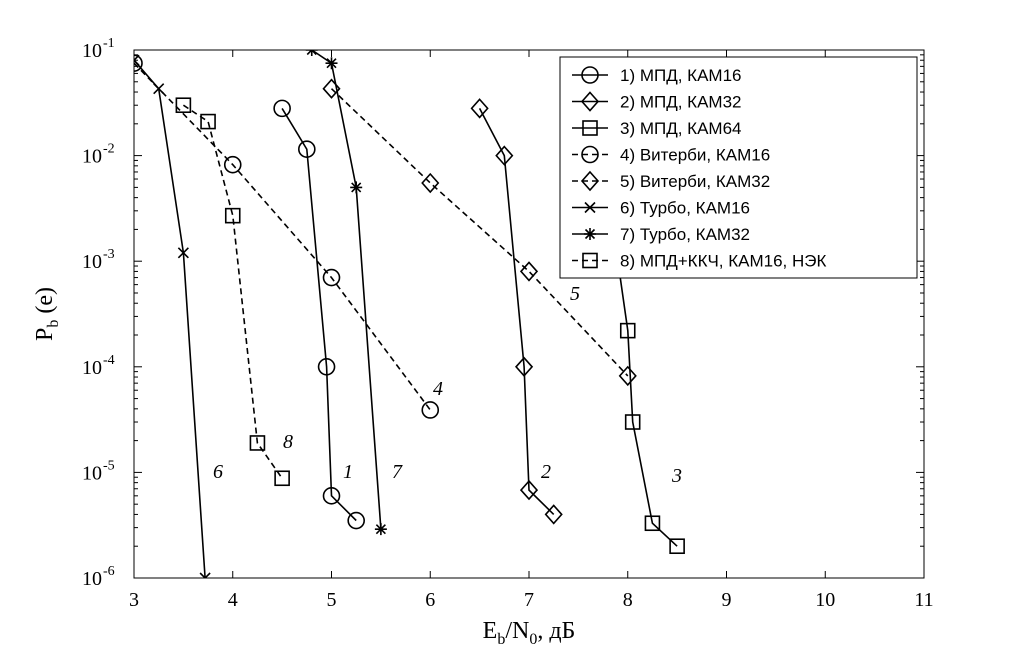 This screenshot has width=1023, height=650. What do you see at coordinates (727, 600) in the screenshot?
I see `x-tick-label: 9` at bounding box center [727, 600].